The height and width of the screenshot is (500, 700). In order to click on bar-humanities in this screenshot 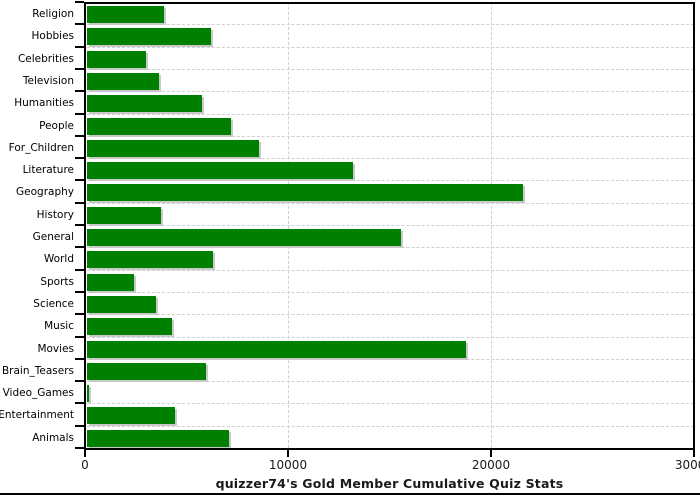, I will do `click(144, 104)`.